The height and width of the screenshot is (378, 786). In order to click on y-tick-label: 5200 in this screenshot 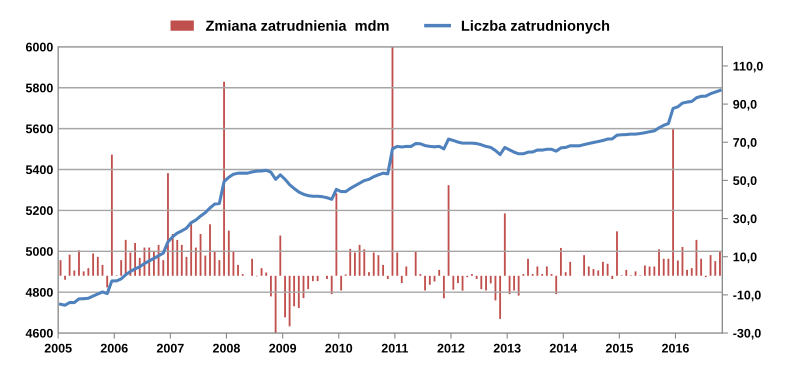, I will do `click(39, 211)`.